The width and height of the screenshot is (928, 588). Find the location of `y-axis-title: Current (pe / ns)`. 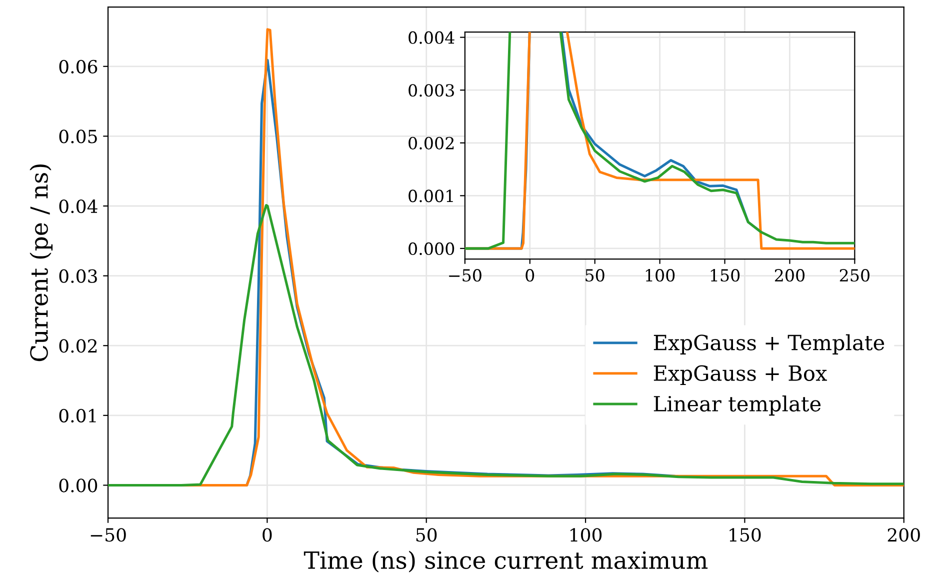

y-axis-title: Current (pe / ns) is located at coordinates (41, 263).